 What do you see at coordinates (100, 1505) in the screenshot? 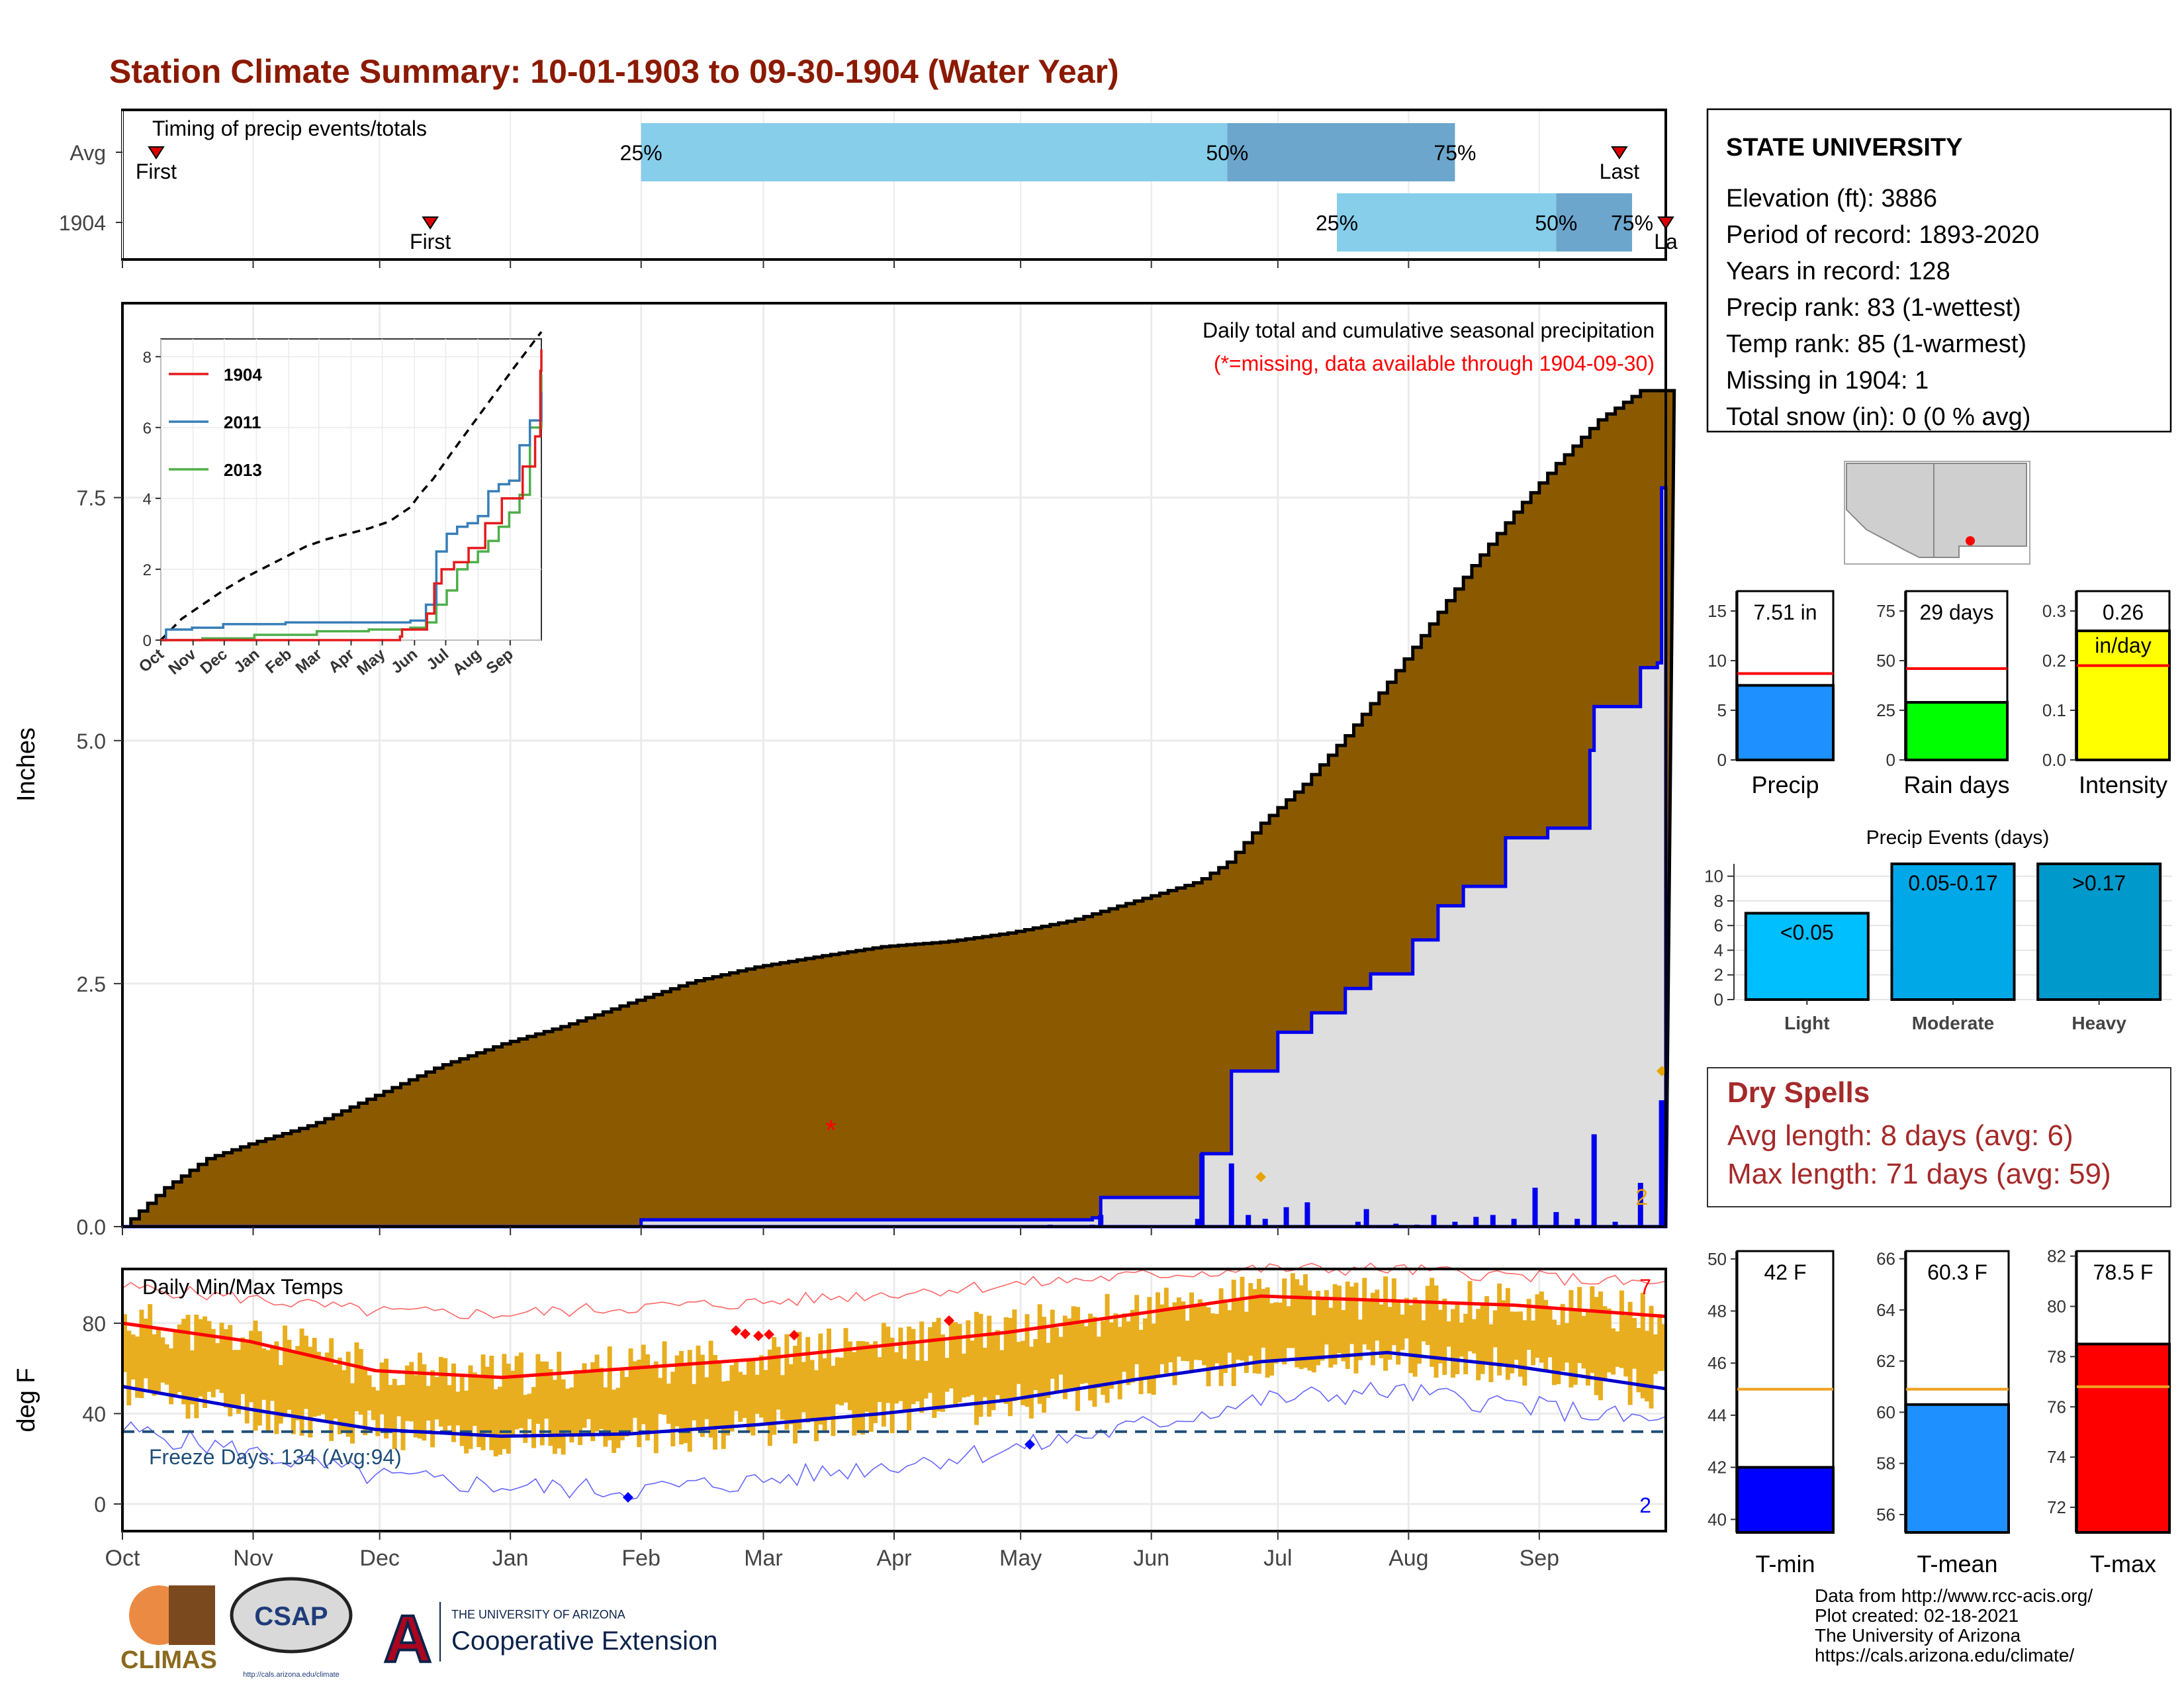
I see `y-tick-label: 0` at bounding box center [100, 1505].